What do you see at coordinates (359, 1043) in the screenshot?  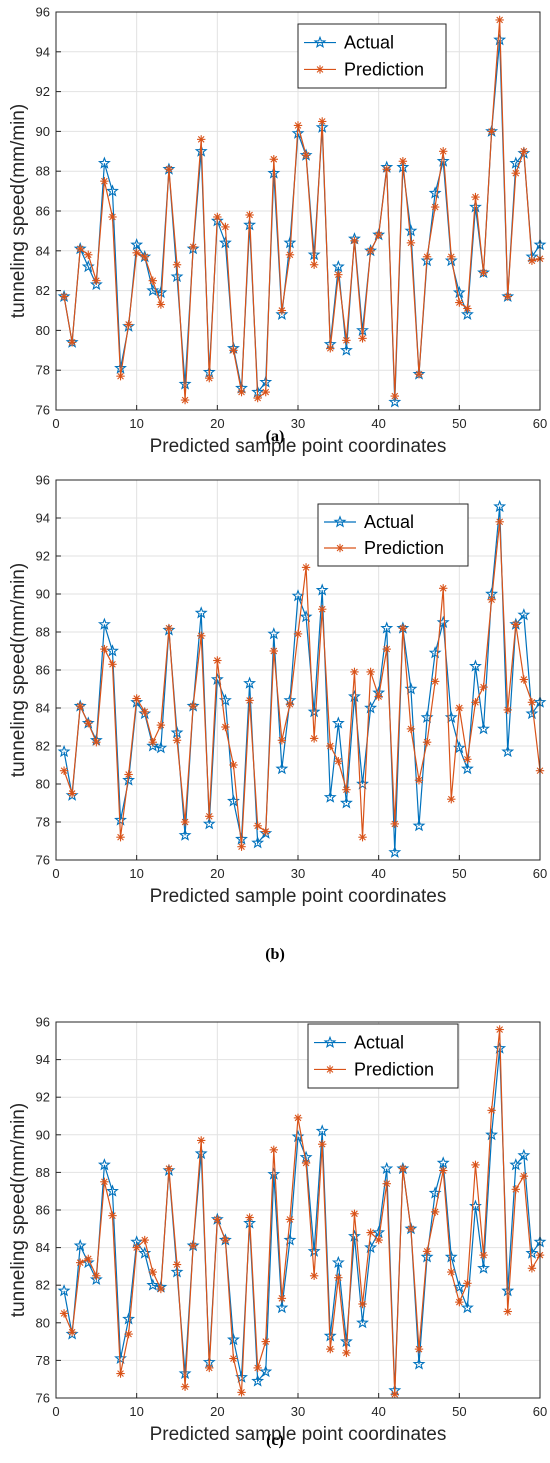 I see `legend-entry-actual: Actual` at bounding box center [359, 1043].